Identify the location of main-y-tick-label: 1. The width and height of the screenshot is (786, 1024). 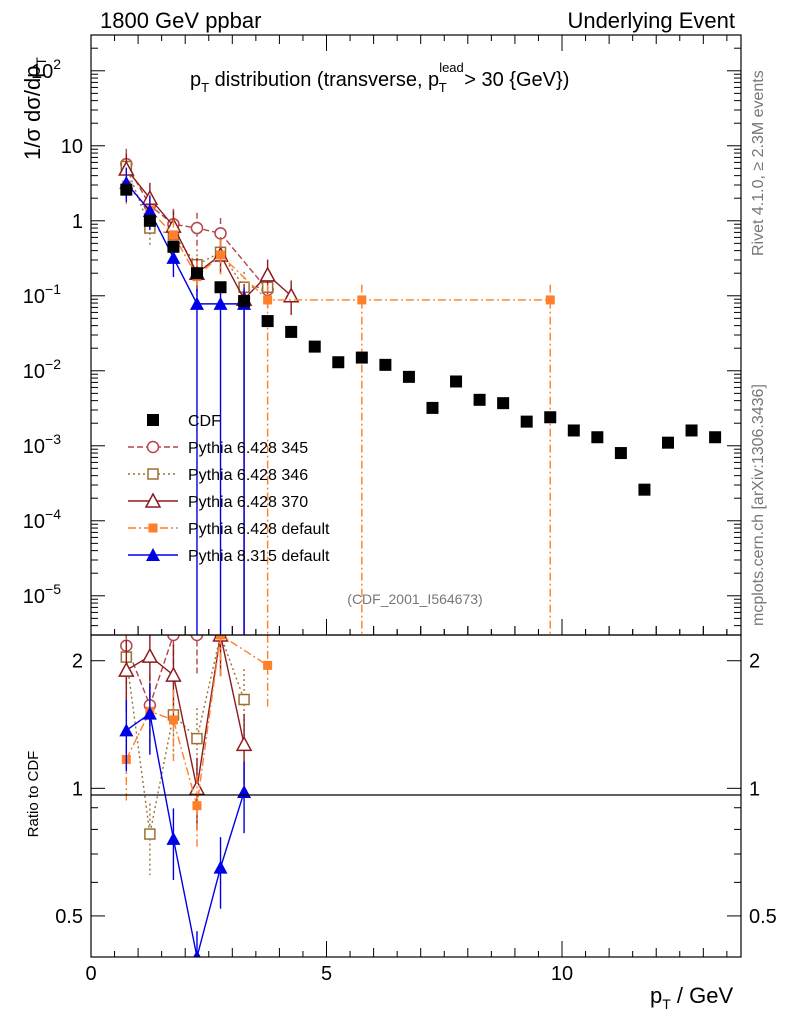
(77, 222).